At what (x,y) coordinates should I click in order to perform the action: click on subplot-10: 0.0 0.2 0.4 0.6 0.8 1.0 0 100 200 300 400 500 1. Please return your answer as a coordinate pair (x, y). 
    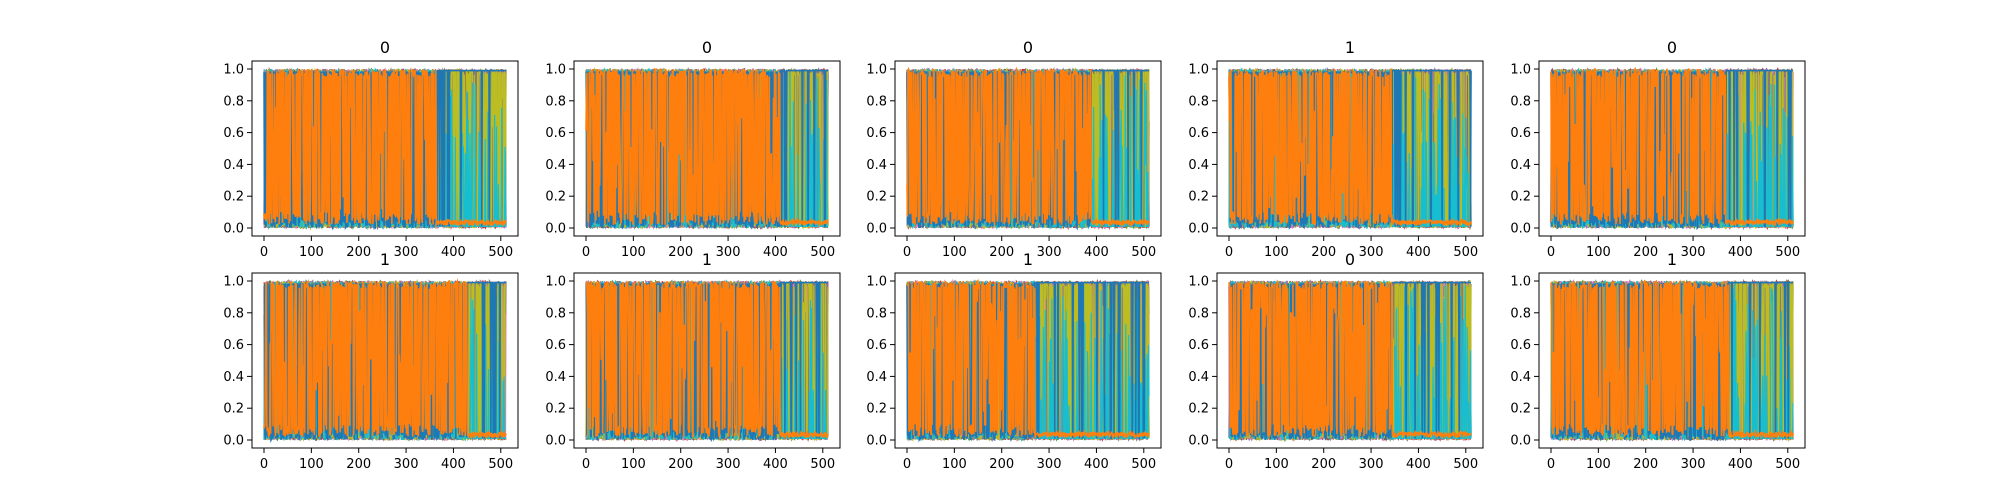
    Looking at the image, I should click on (1658, 361).